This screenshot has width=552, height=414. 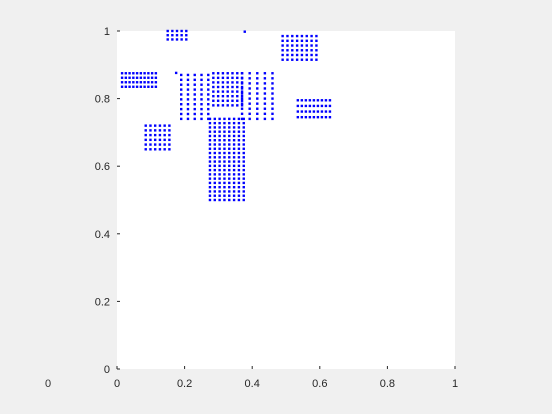 What do you see at coordinates (319, 384) in the screenshot?
I see `x-tick-label: 0.6` at bounding box center [319, 384].